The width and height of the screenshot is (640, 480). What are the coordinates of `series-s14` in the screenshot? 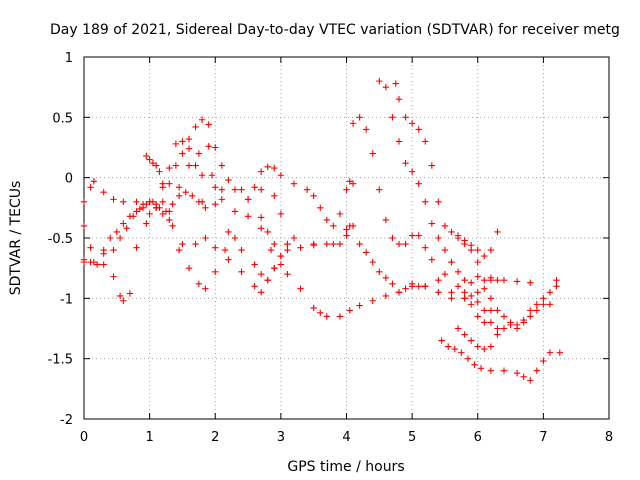 It's located at (507, 318).